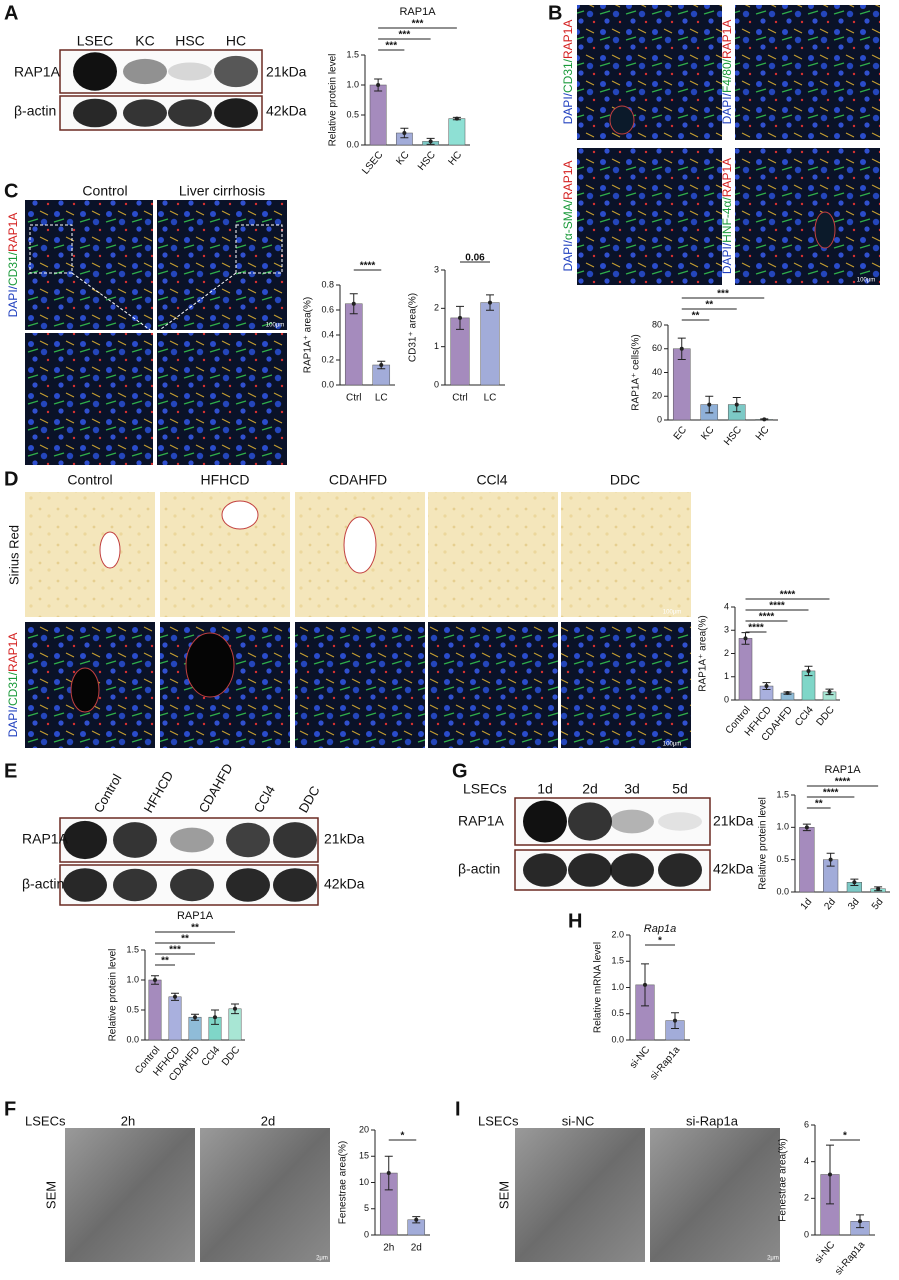 The image size is (899, 1280). Describe the element at coordinates (460, 398) in the screenshot. I see `x-tick-label: Ctrl` at that location.